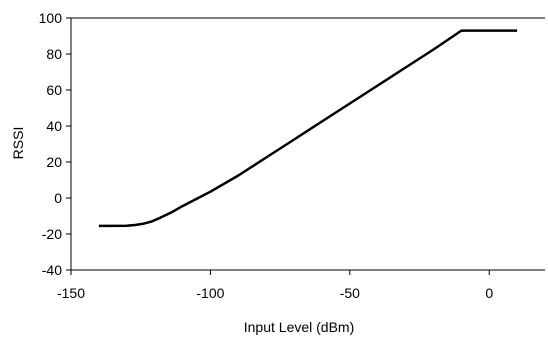 The height and width of the screenshot is (341, 548). Describe the element at coordinates (51, 18) in the screenshot. I see `y-tick-label: 100` at that location.